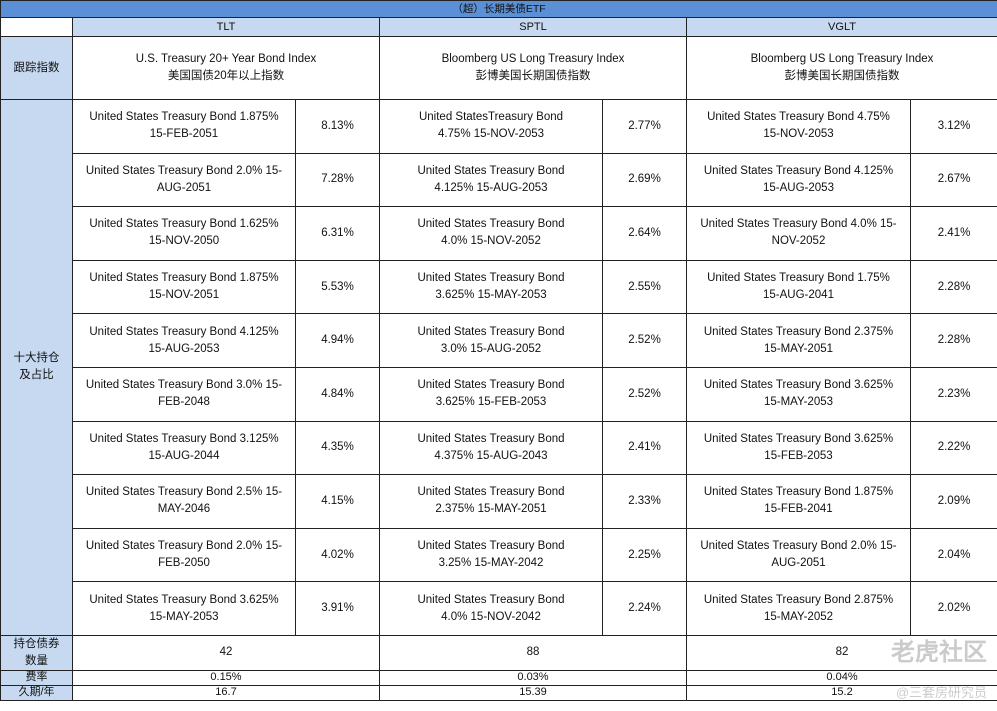  What do you see at coordinates (644, 233) in the screenshot?
I see `holding-weight: 2.64%` at bounding box center [644, 233].